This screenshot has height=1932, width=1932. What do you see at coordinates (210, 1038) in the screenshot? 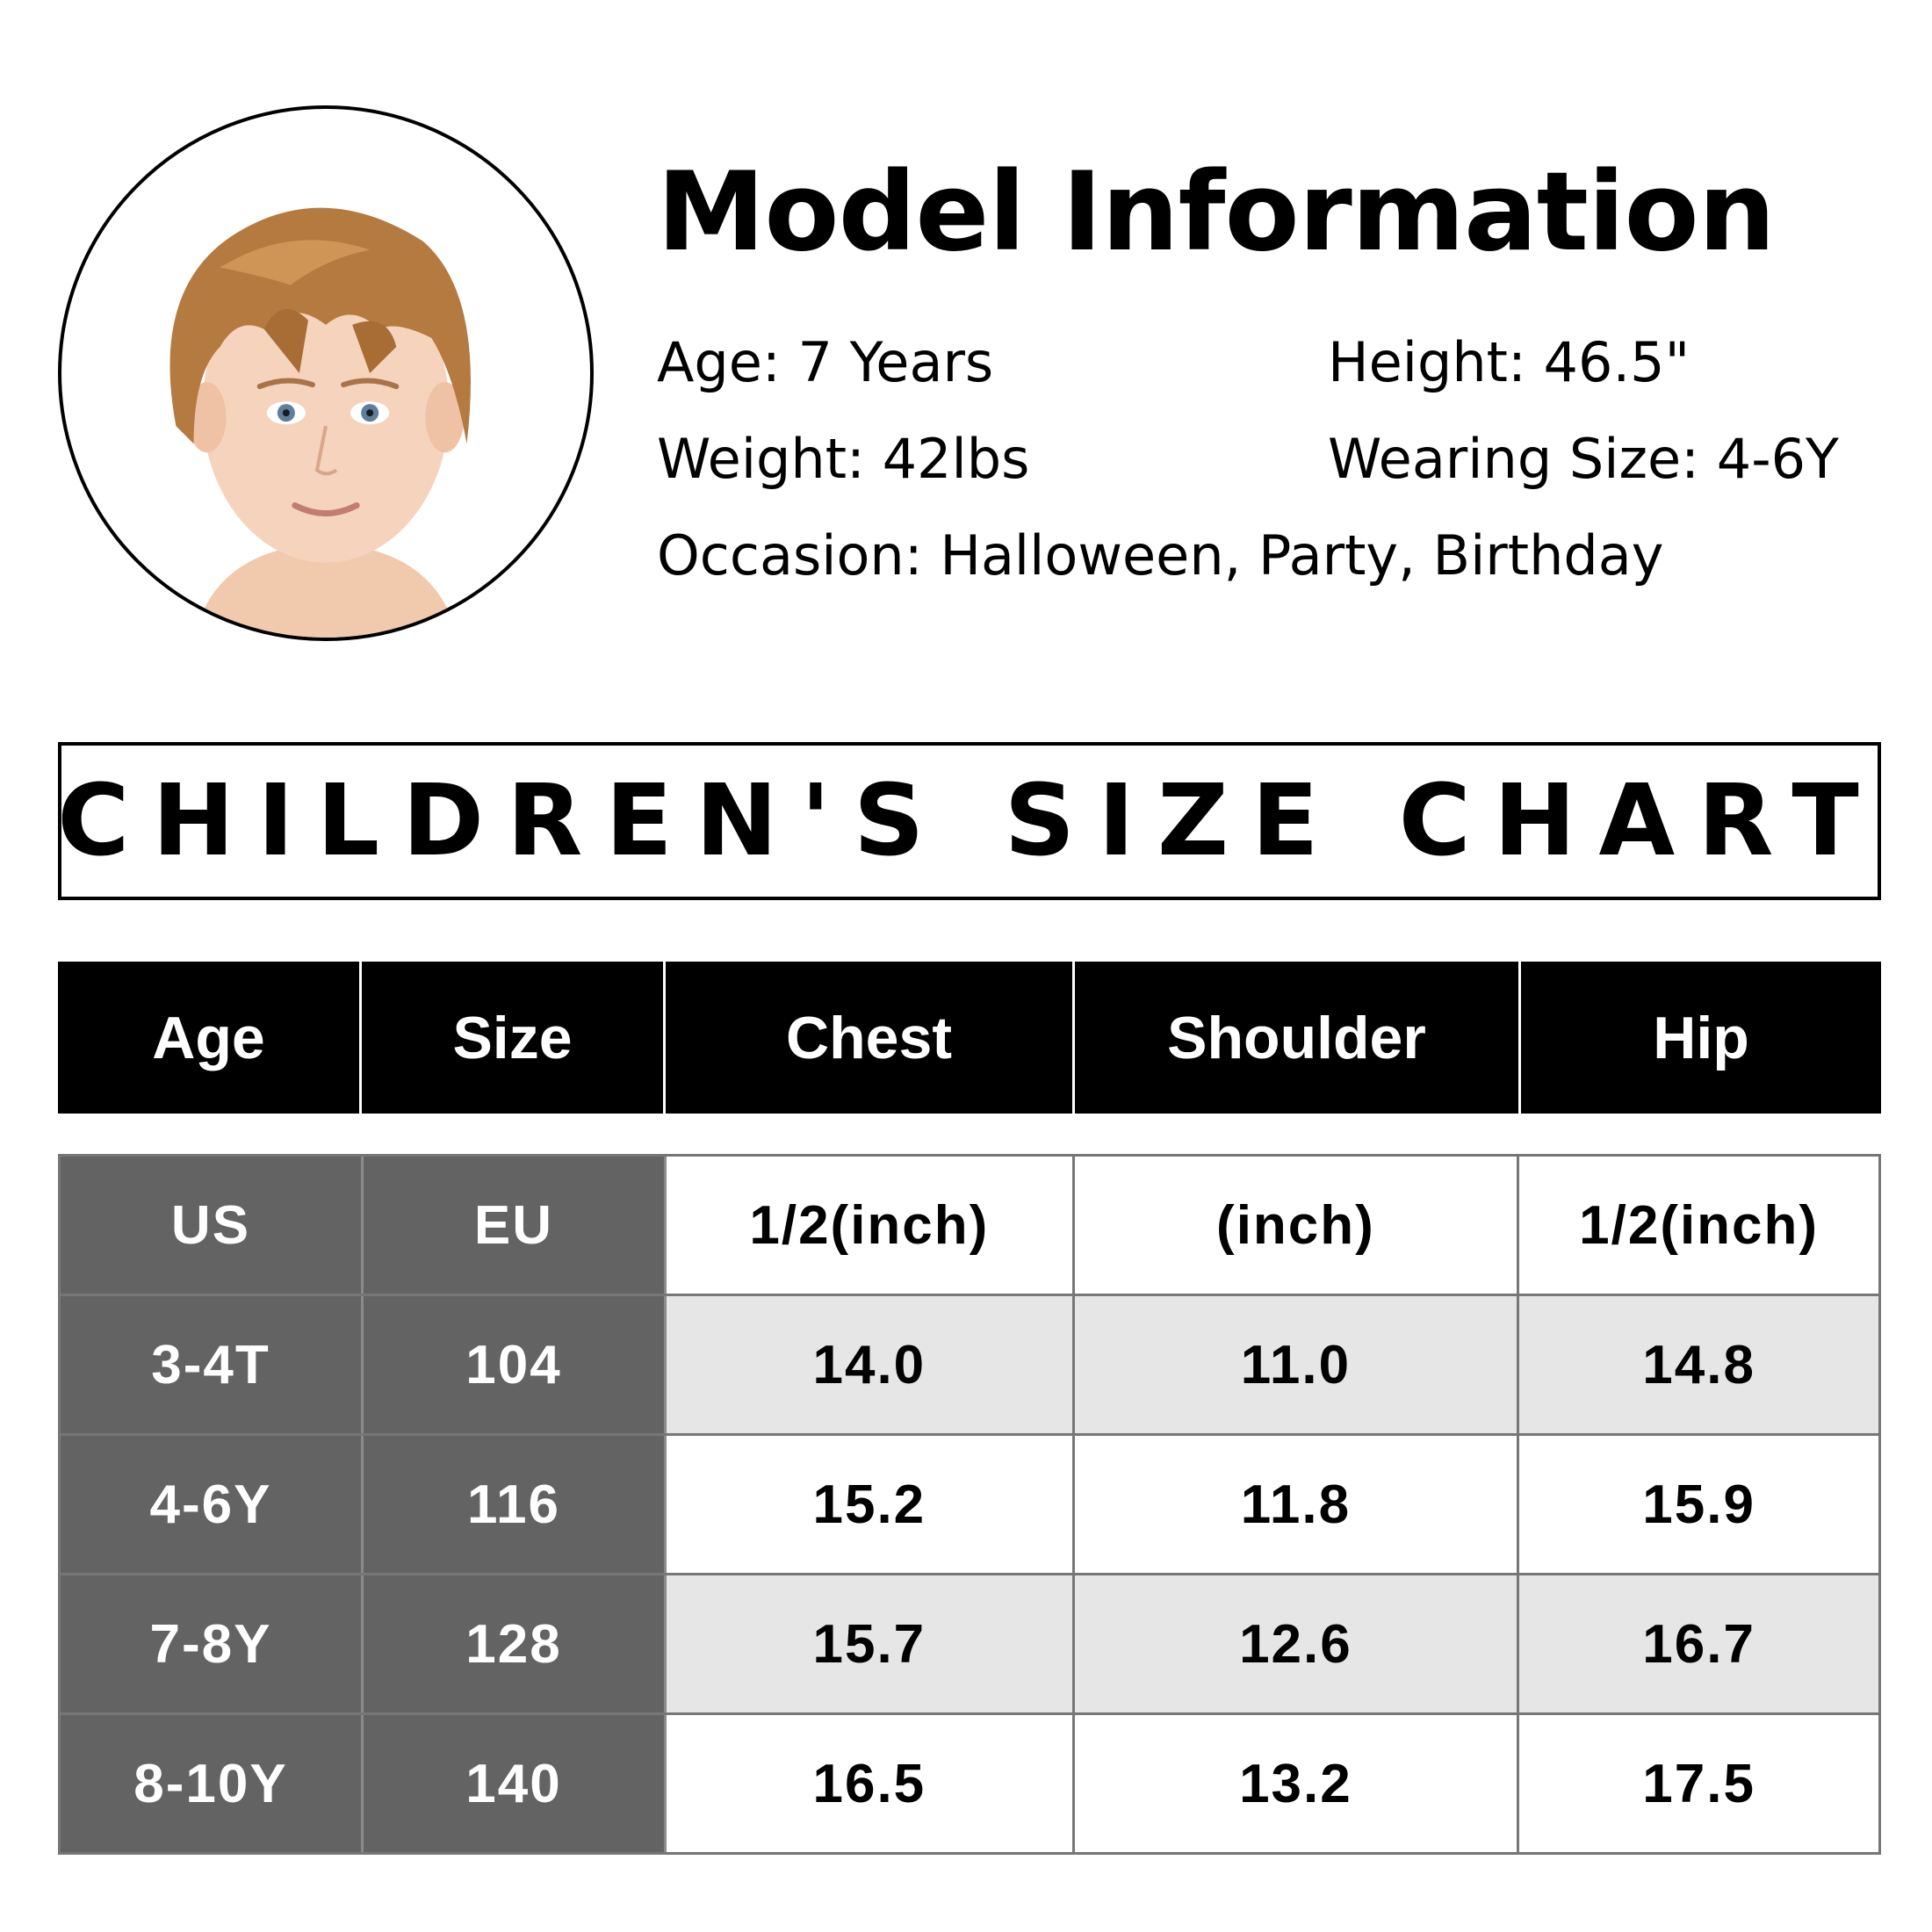
I see `header-age: Age` at bounding box center [210, 1038].